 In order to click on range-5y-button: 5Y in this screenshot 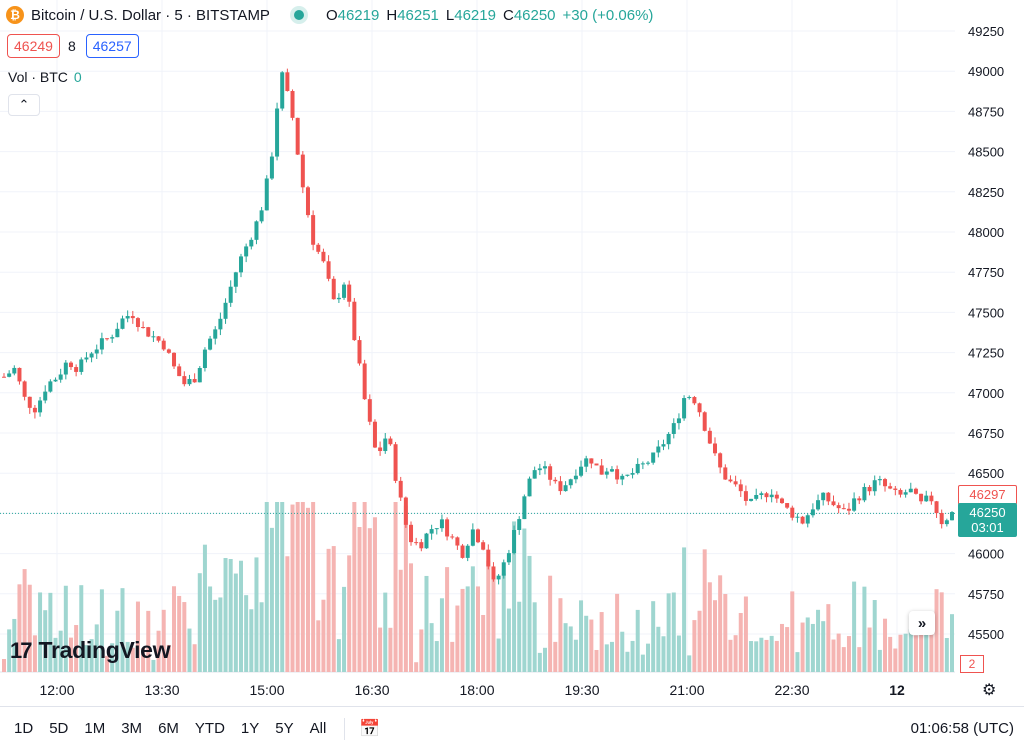, I will do `click(284, 728)`.